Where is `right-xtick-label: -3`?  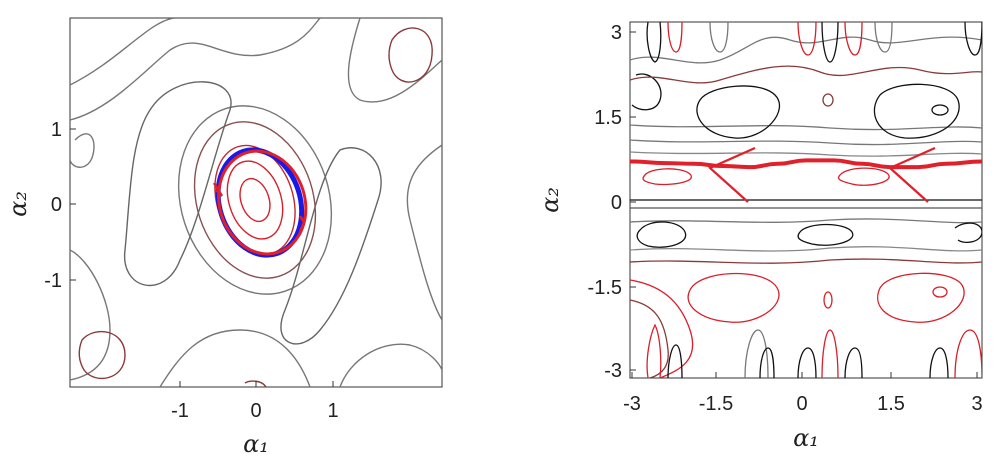 right-xtick-label: -3 is located at coordinates (632, 404).